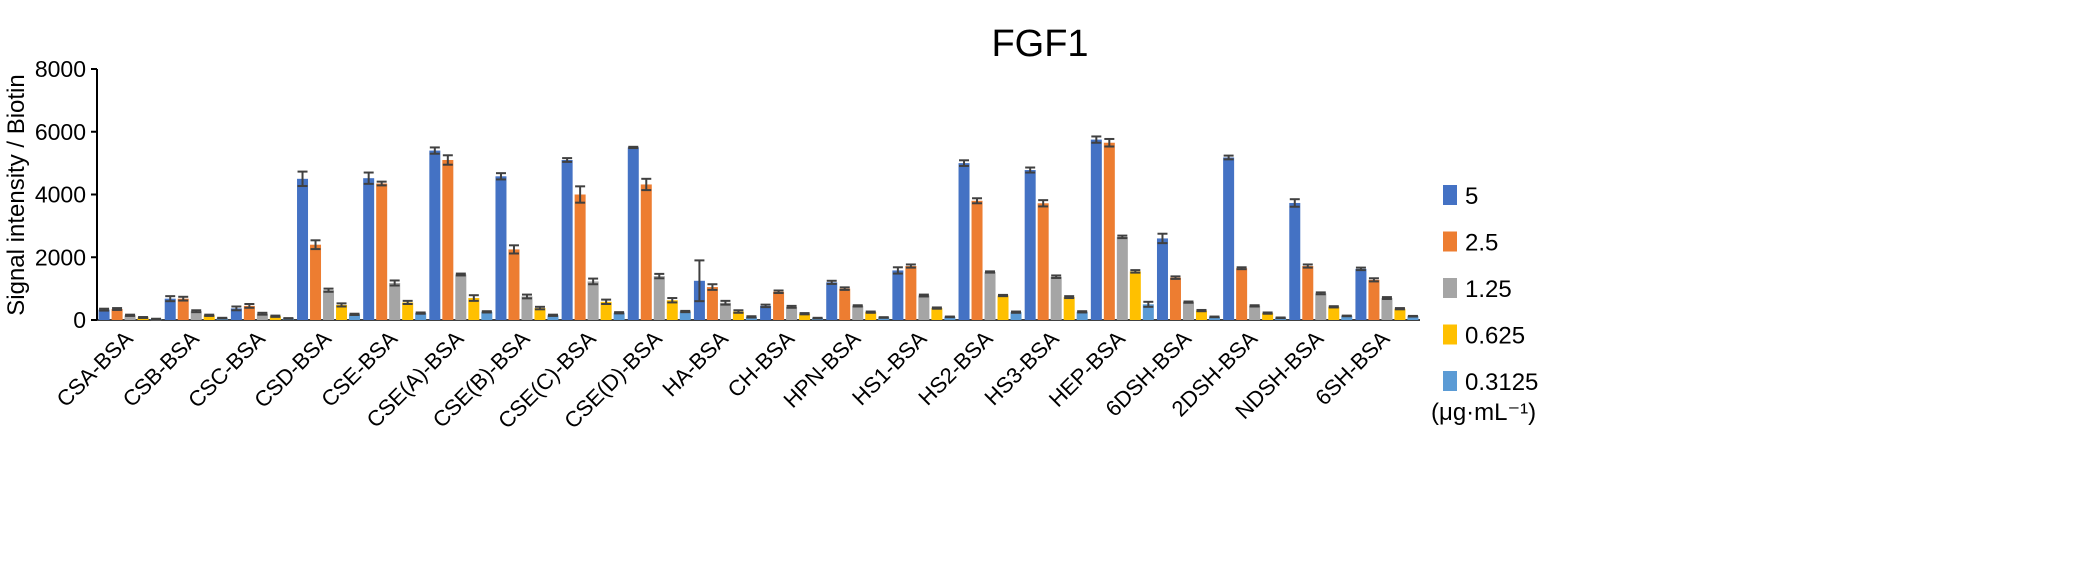  I want to click on legend-unit: (μg·mL⁻¹), so click(1483, 412).